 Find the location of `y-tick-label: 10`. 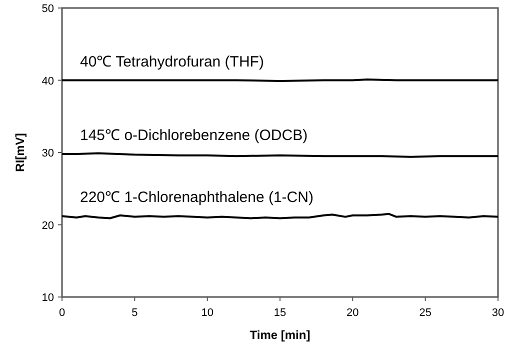

y-tick-label: 10 is located at coordinates (48, 298).